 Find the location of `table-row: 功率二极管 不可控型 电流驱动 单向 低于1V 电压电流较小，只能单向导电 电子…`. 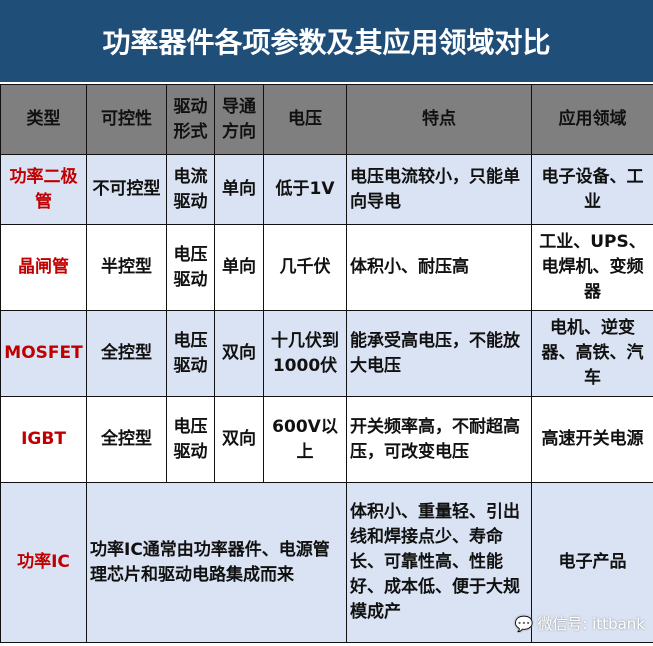

table-row: 功率二极管 不可控型 电流驱动 单向 低于1V 电压电流较小，只能单向导电 电子… is located at coordinates (326, 189).